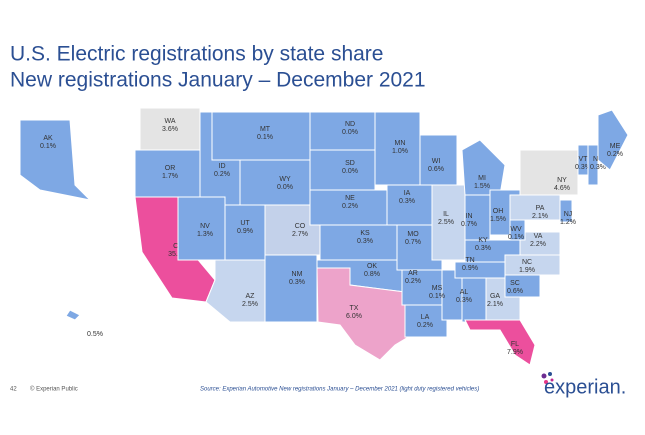 Image resolution: width=645 pixels, height=435 pixels. Describe the element at coordinates (437, 288) in the screenshot. I see `state-abbr: MS` at that location.